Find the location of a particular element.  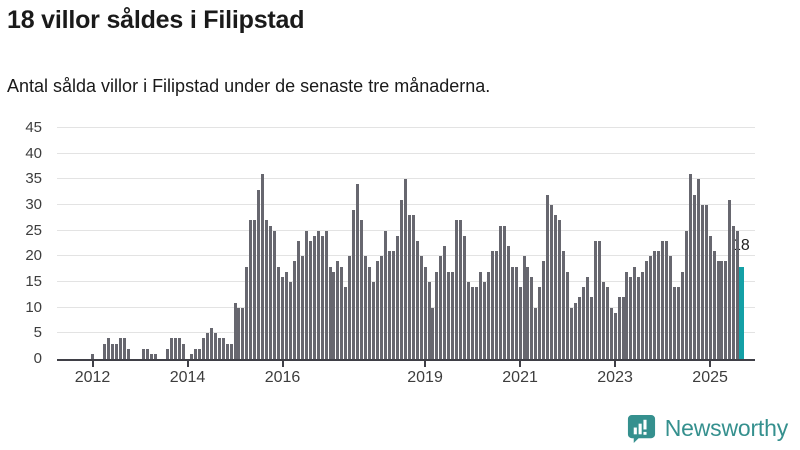

y-tick-label: 40 is located at coordinates (33, 153).